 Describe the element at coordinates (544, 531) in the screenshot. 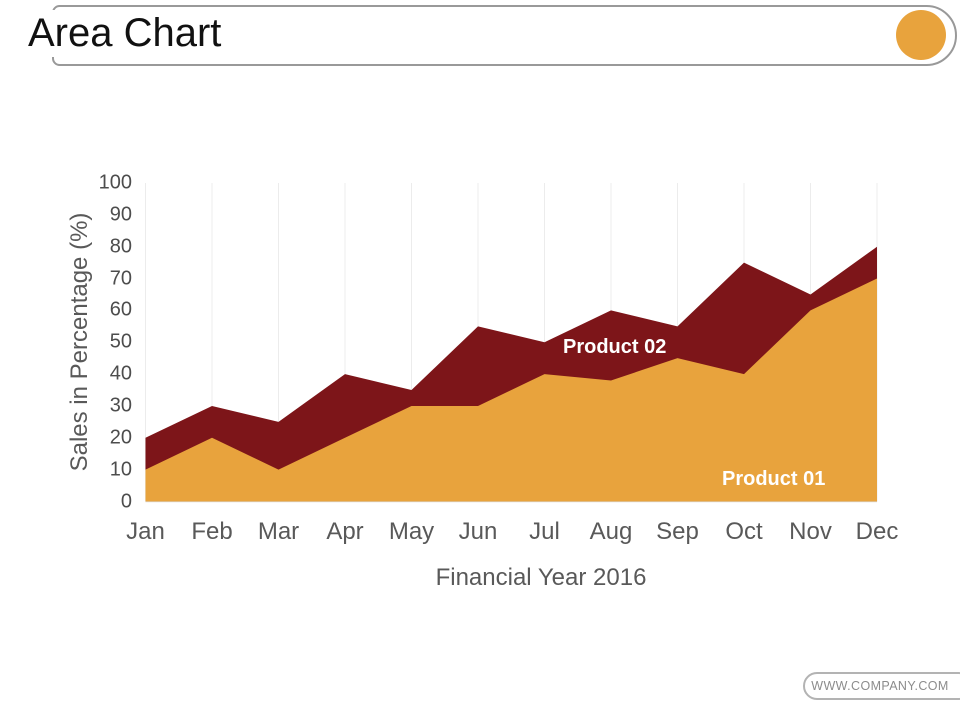

I see `x-tick-label: Jul` at that location.